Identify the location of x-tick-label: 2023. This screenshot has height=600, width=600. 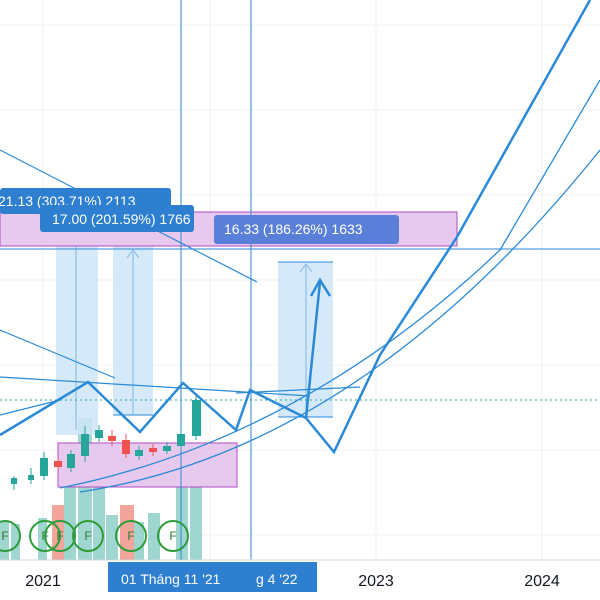
(376, 581).